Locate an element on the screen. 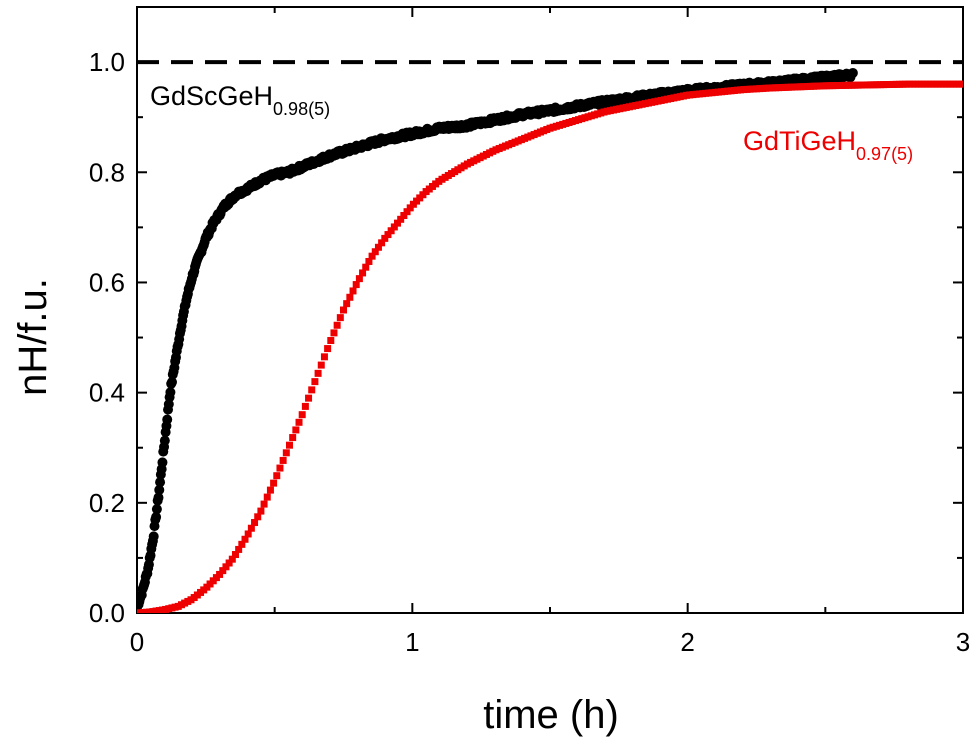 The width and height of the screenshot is (976, 744). series-label-gdtigeh: GdTiGeH0.97(5) is located at coordinates (828, 145).